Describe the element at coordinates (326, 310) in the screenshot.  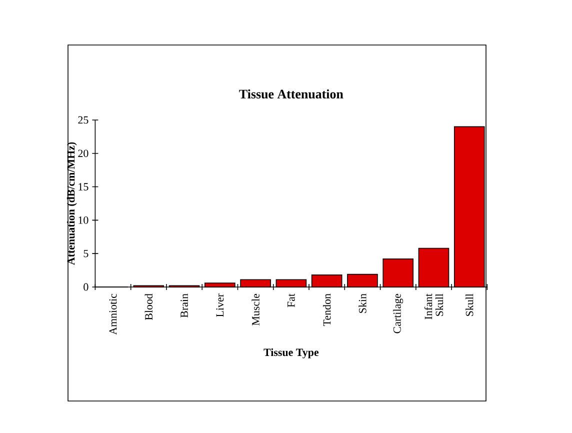
I see `x-tick-label: Tendon` at that location.